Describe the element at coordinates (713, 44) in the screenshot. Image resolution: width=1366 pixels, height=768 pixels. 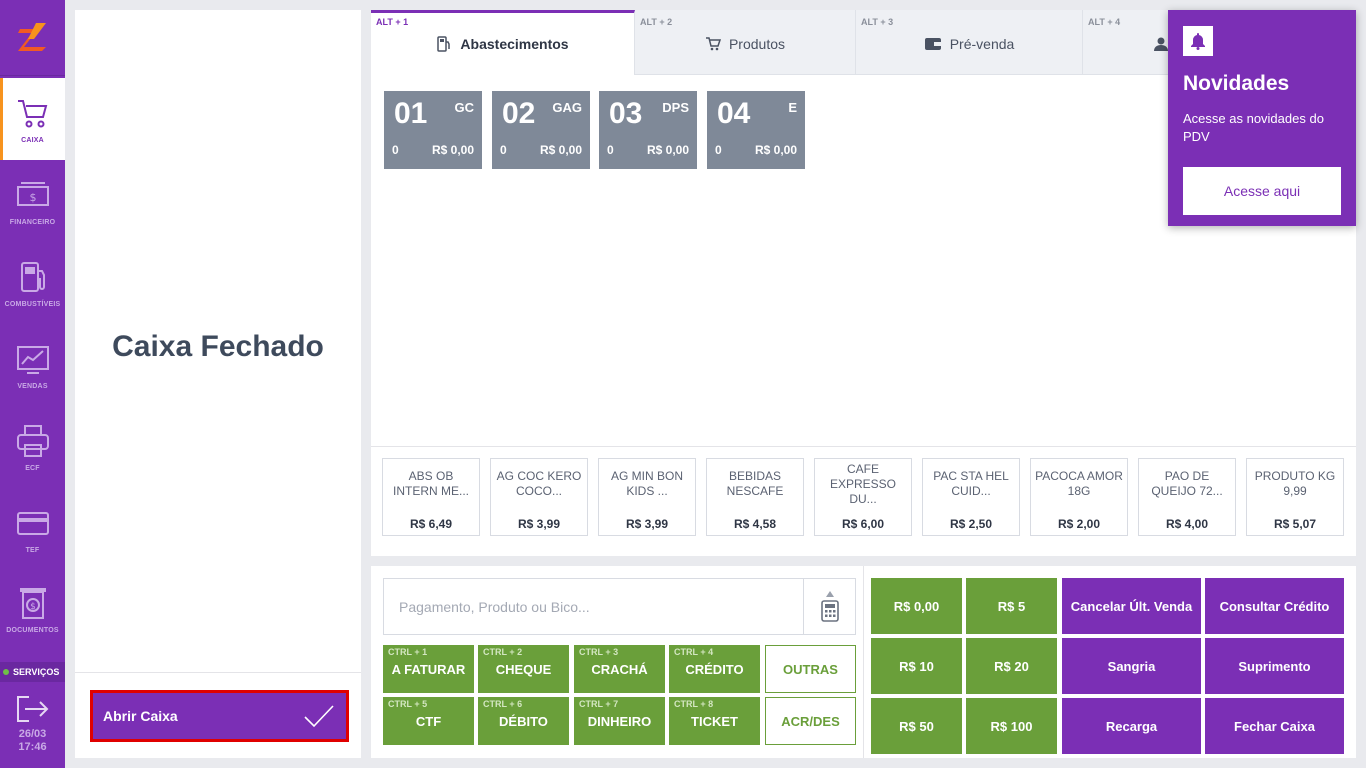
I see `cart-icon` at that location.